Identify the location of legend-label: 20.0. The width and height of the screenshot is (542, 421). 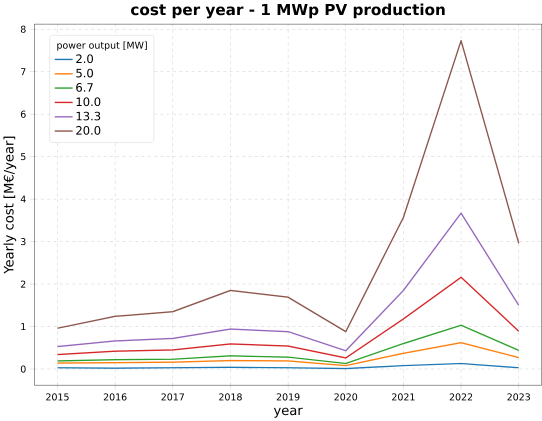
(88, 130).